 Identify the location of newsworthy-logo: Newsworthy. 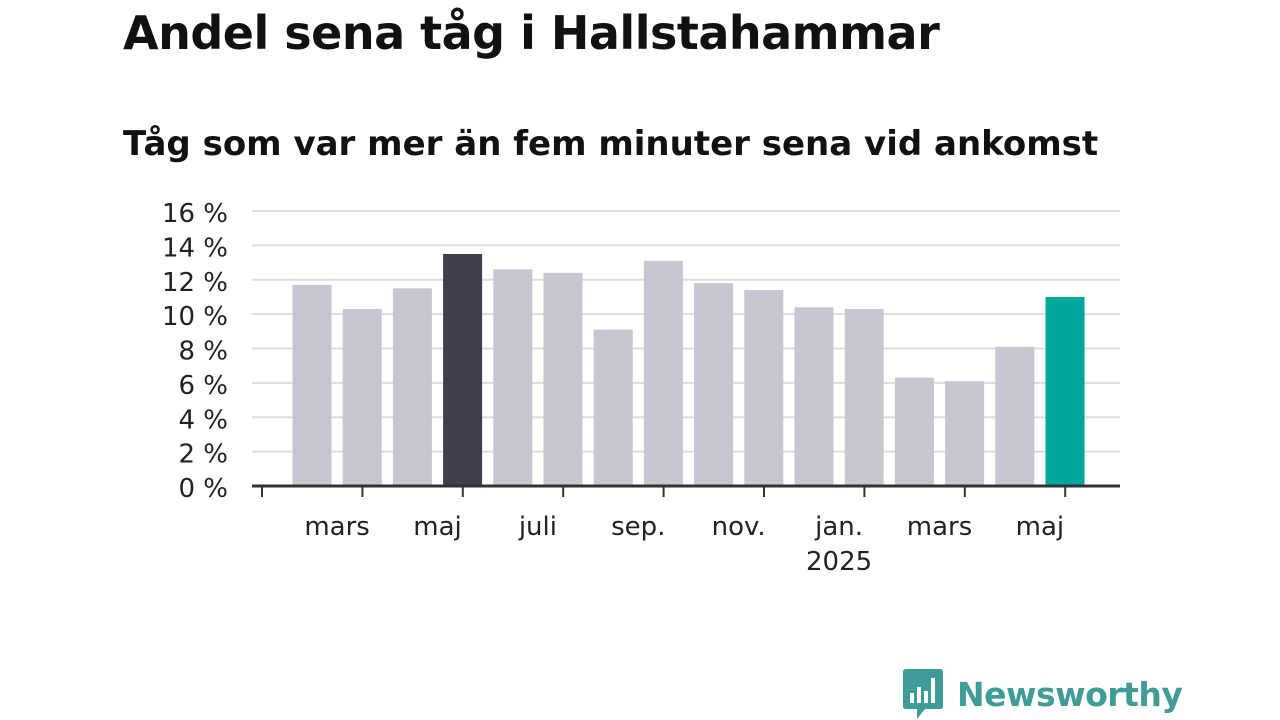
(1043, 694).